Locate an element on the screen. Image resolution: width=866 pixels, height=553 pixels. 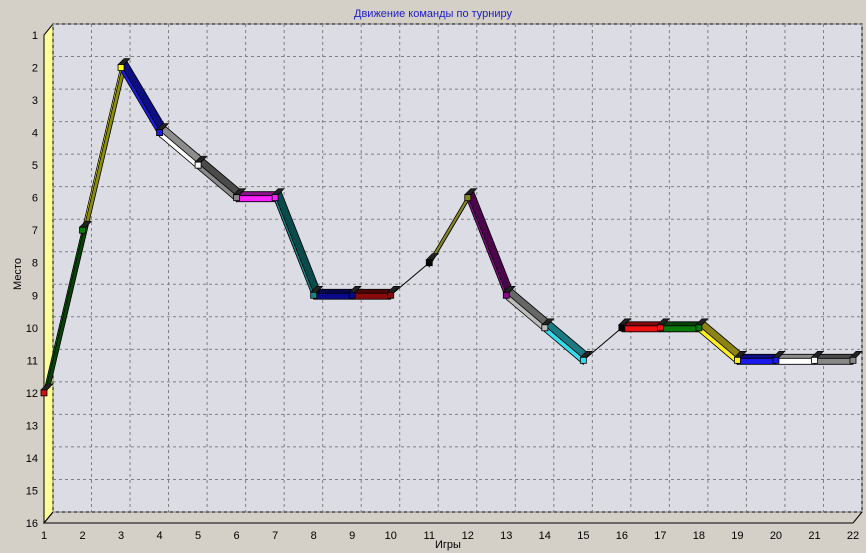
x-tick-label: 3 is located at coordinates (121, 536).